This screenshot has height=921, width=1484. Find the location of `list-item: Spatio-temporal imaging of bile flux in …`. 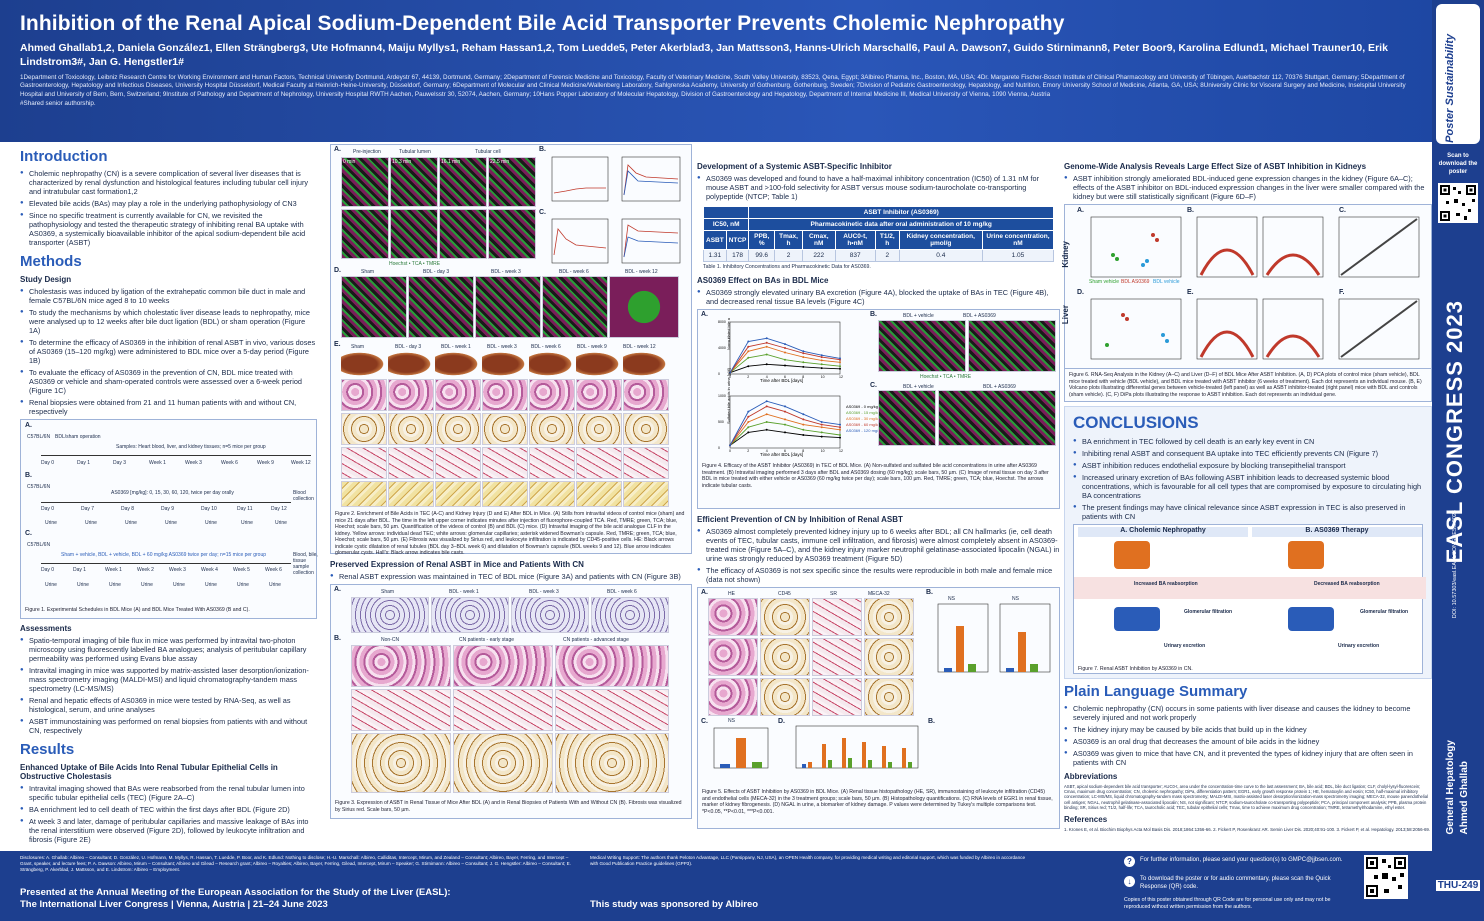

list-item: Spatio-temporal imaging of bile flux in … is located at coordinates (168, 649).